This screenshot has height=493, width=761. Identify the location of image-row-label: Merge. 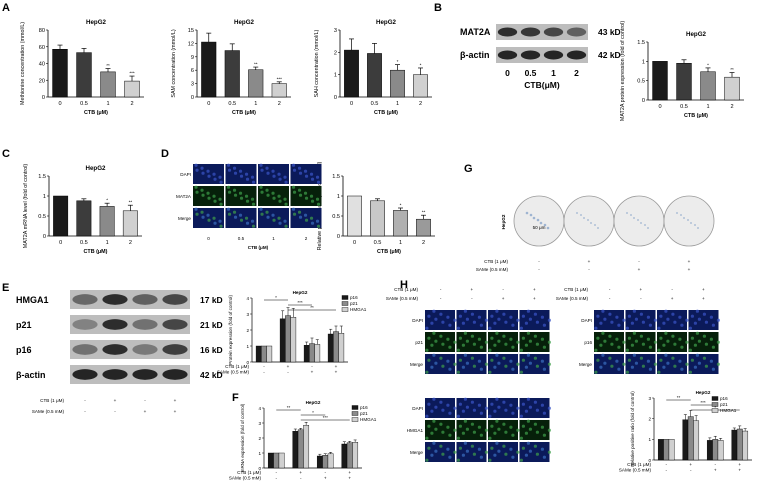
(585, 364).